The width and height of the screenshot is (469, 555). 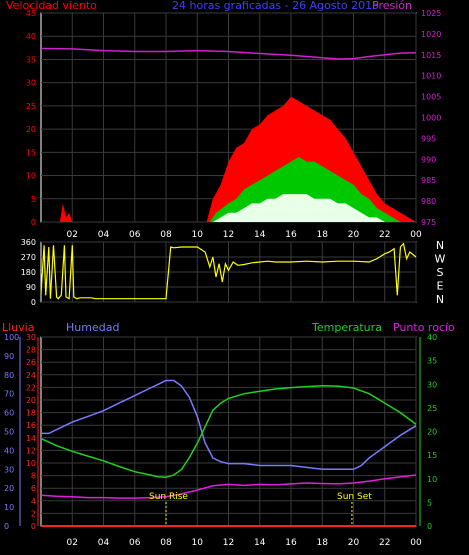 What do you see at coordinates (168, 497) in the screenshot?
I see `sunrise-label: Sun Rise` at bounding box center [168, 497].